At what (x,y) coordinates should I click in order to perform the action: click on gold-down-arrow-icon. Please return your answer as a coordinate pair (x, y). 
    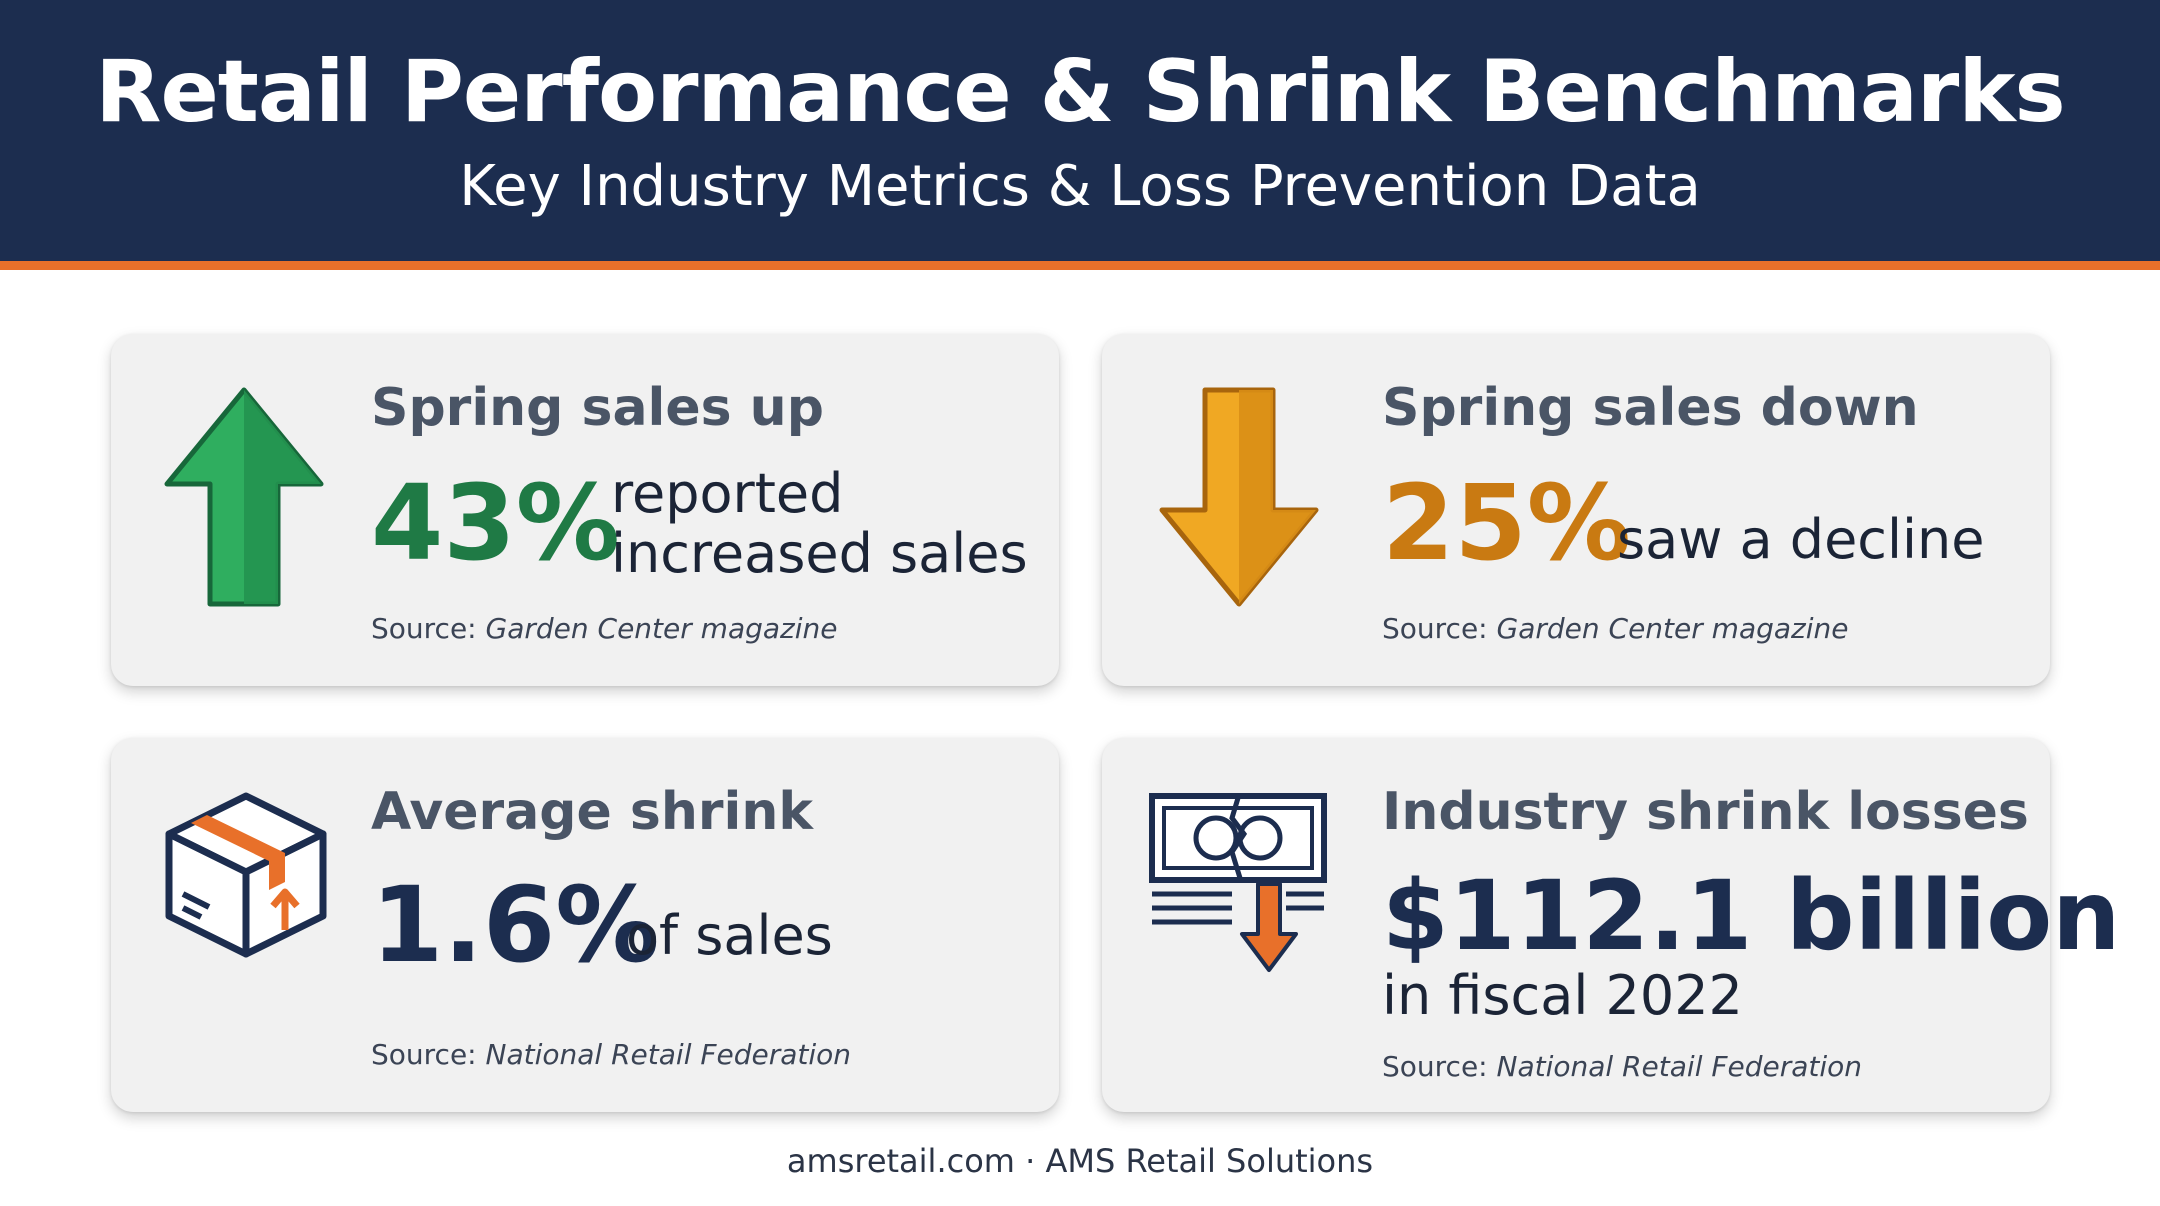
    Looking at the image, I should click on (1239, 497).